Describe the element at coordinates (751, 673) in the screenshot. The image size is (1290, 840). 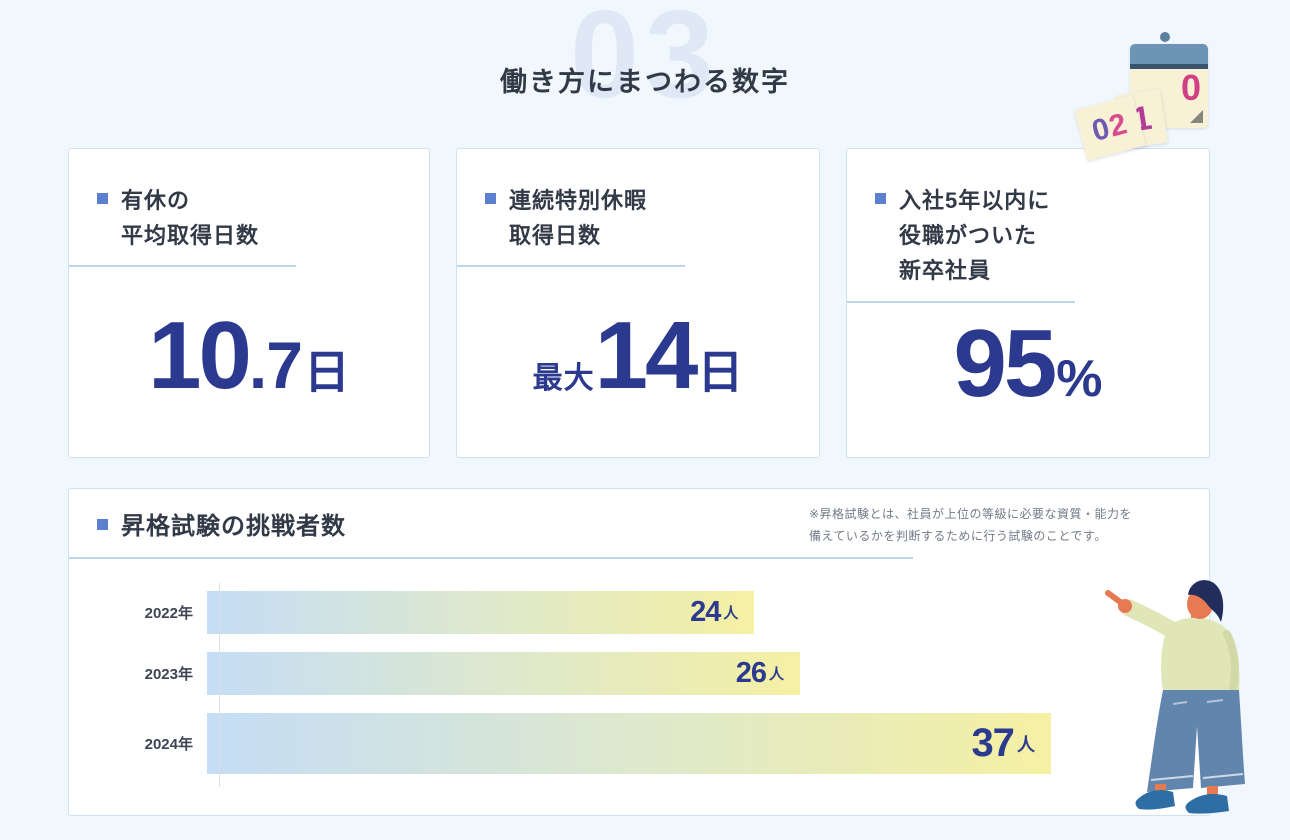
I see `bar-value: 26` at that location.